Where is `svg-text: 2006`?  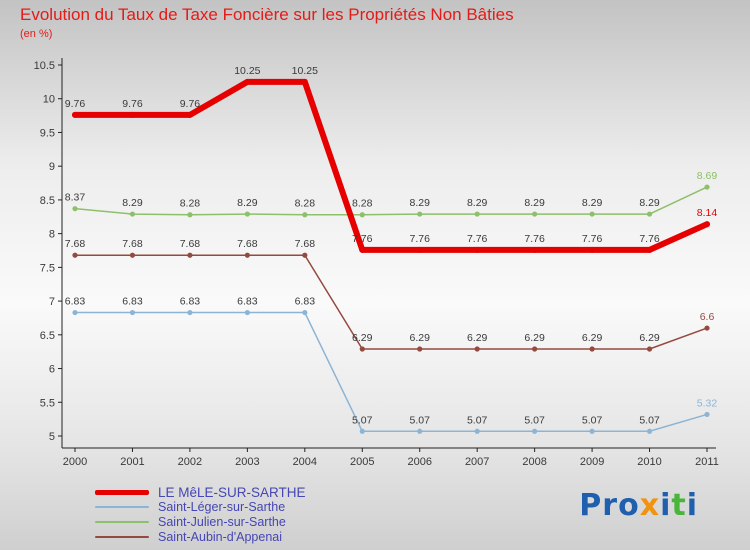
svg-text: 2006 is located at coordinates (419, 462).